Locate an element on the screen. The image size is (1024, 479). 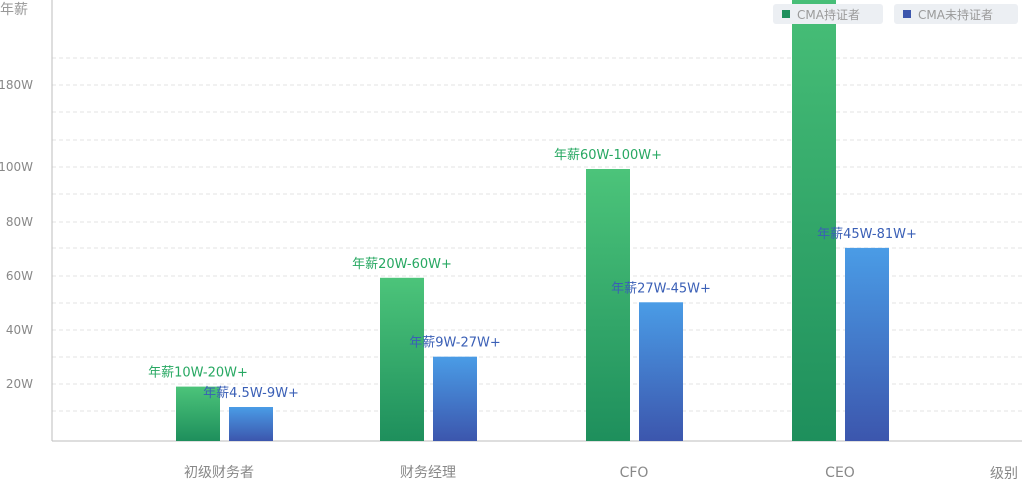
legend-item-cma-non-holder: CMA未持证者 is located at coordinates (956, 14).